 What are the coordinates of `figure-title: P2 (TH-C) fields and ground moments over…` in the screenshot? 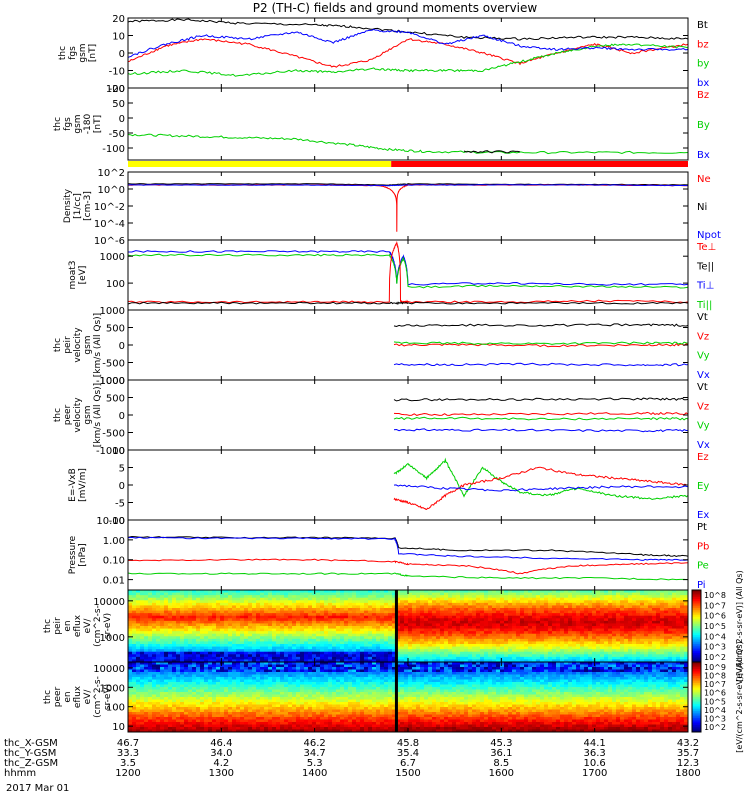 It's located at (395, 8).